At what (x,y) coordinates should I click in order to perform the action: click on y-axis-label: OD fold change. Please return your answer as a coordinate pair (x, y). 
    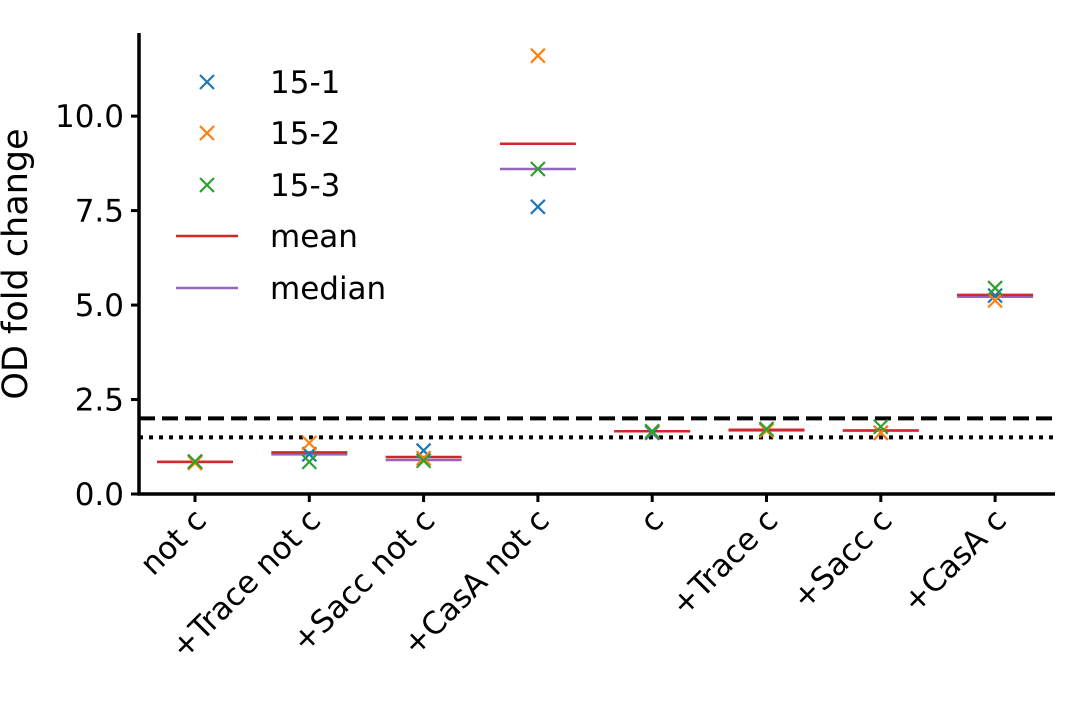
    Looking at the image, I should click on (18, 263).